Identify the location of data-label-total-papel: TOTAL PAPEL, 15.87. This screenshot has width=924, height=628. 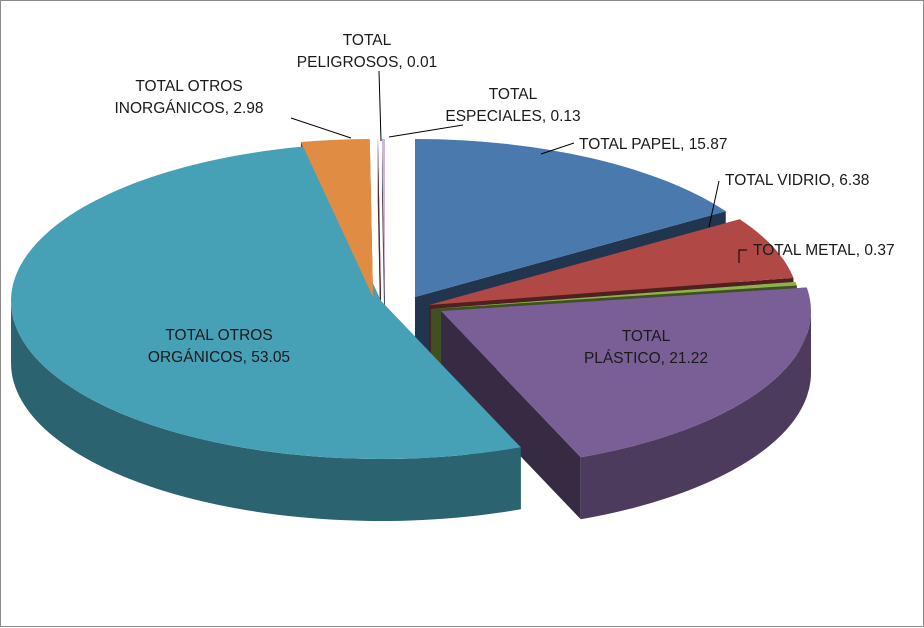
(653, 144).